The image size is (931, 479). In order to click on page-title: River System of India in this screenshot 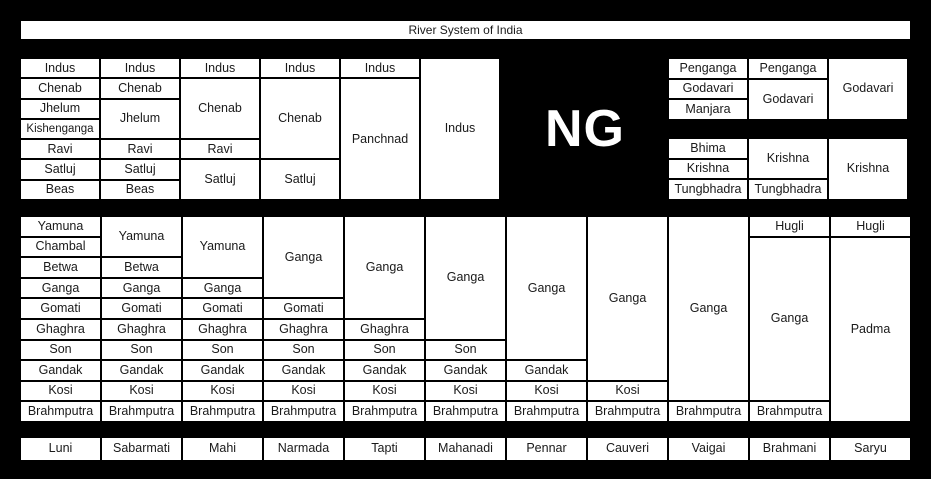, I will do `click(465, 30)`.